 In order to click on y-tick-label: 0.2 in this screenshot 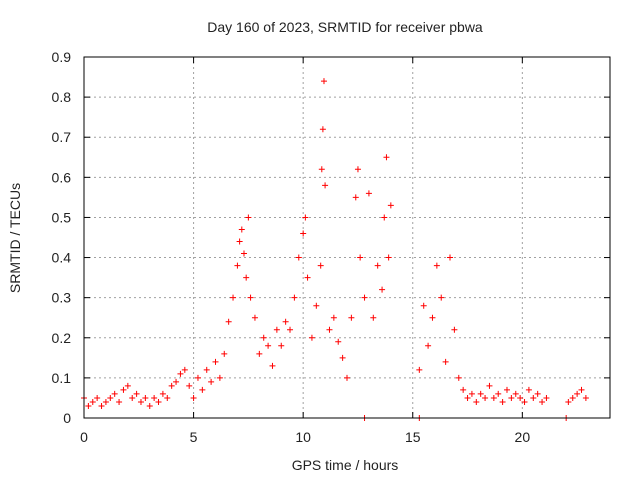, I will do `click(62, 338)`.